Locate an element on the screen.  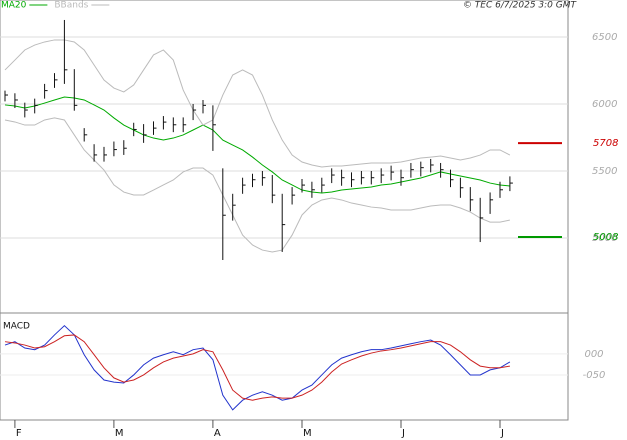
source: © TEC 6/7/2025 3:0 GMT is located at coordinates (520, 6).